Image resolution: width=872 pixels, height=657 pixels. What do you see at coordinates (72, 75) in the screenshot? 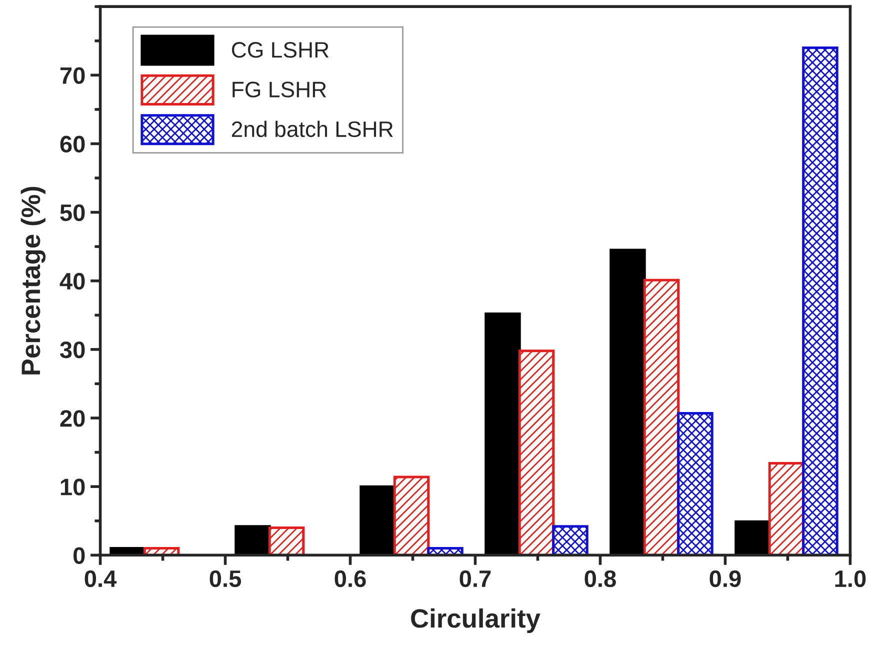
I see `y-tick-label: 70` at bounding box center [72, 75].